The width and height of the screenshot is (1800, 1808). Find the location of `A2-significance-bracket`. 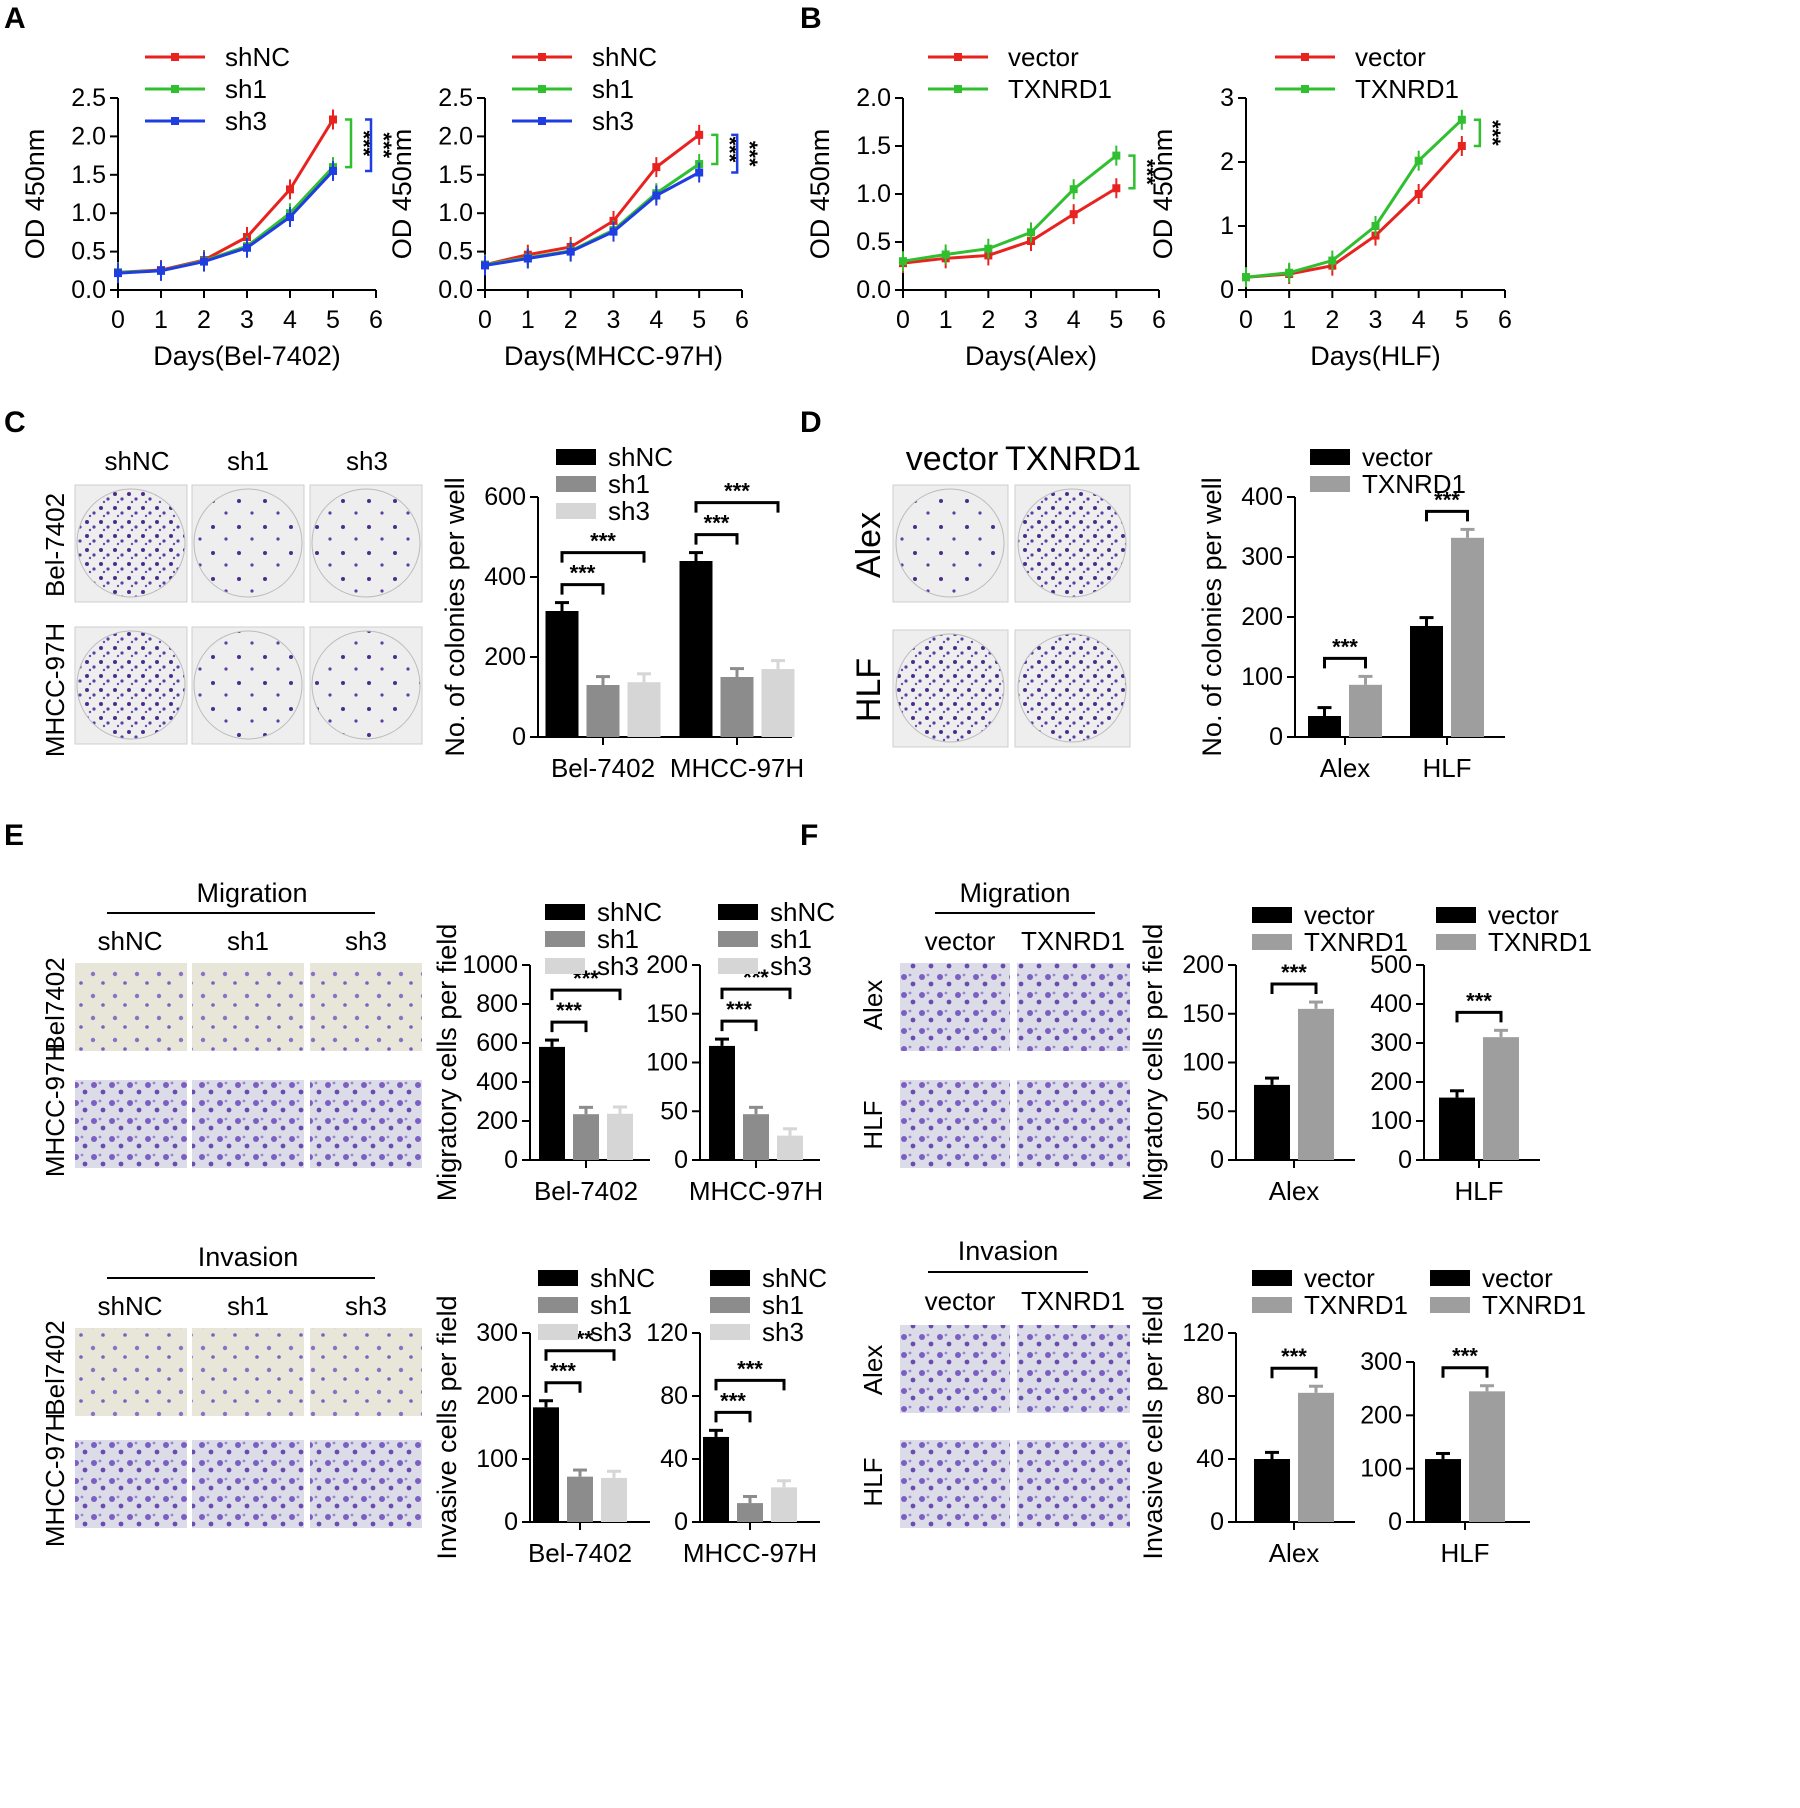

A2-significance-bracket is located at coordinates (735, 153).